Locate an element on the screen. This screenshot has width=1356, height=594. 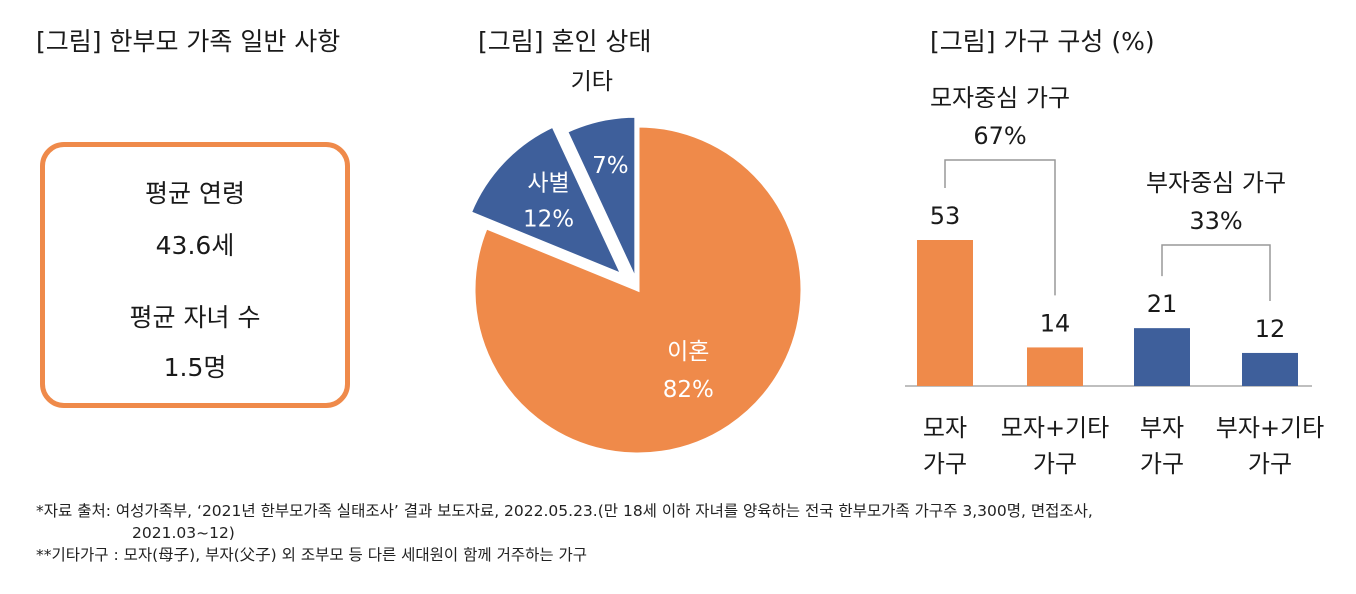
household-composition-title: [그림] 가구 구성 (%) is located at coordinates (1042, 41).